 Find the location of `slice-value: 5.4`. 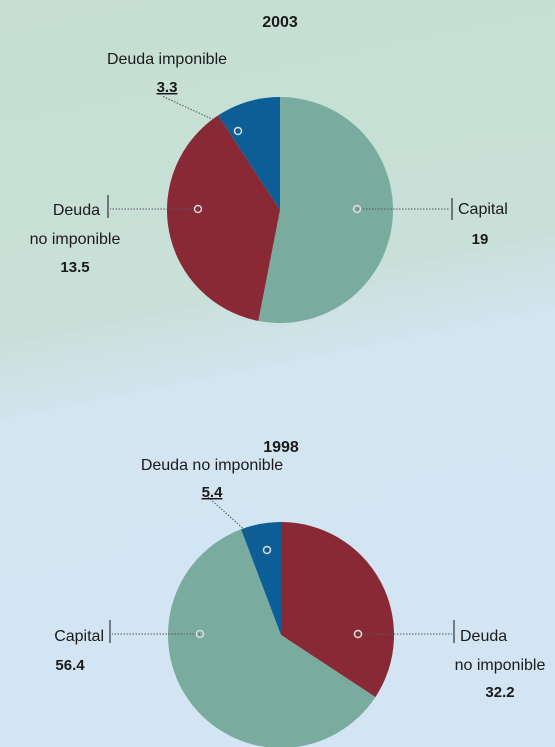

slice-value: 5.4 is located at coordinates (213, 492).